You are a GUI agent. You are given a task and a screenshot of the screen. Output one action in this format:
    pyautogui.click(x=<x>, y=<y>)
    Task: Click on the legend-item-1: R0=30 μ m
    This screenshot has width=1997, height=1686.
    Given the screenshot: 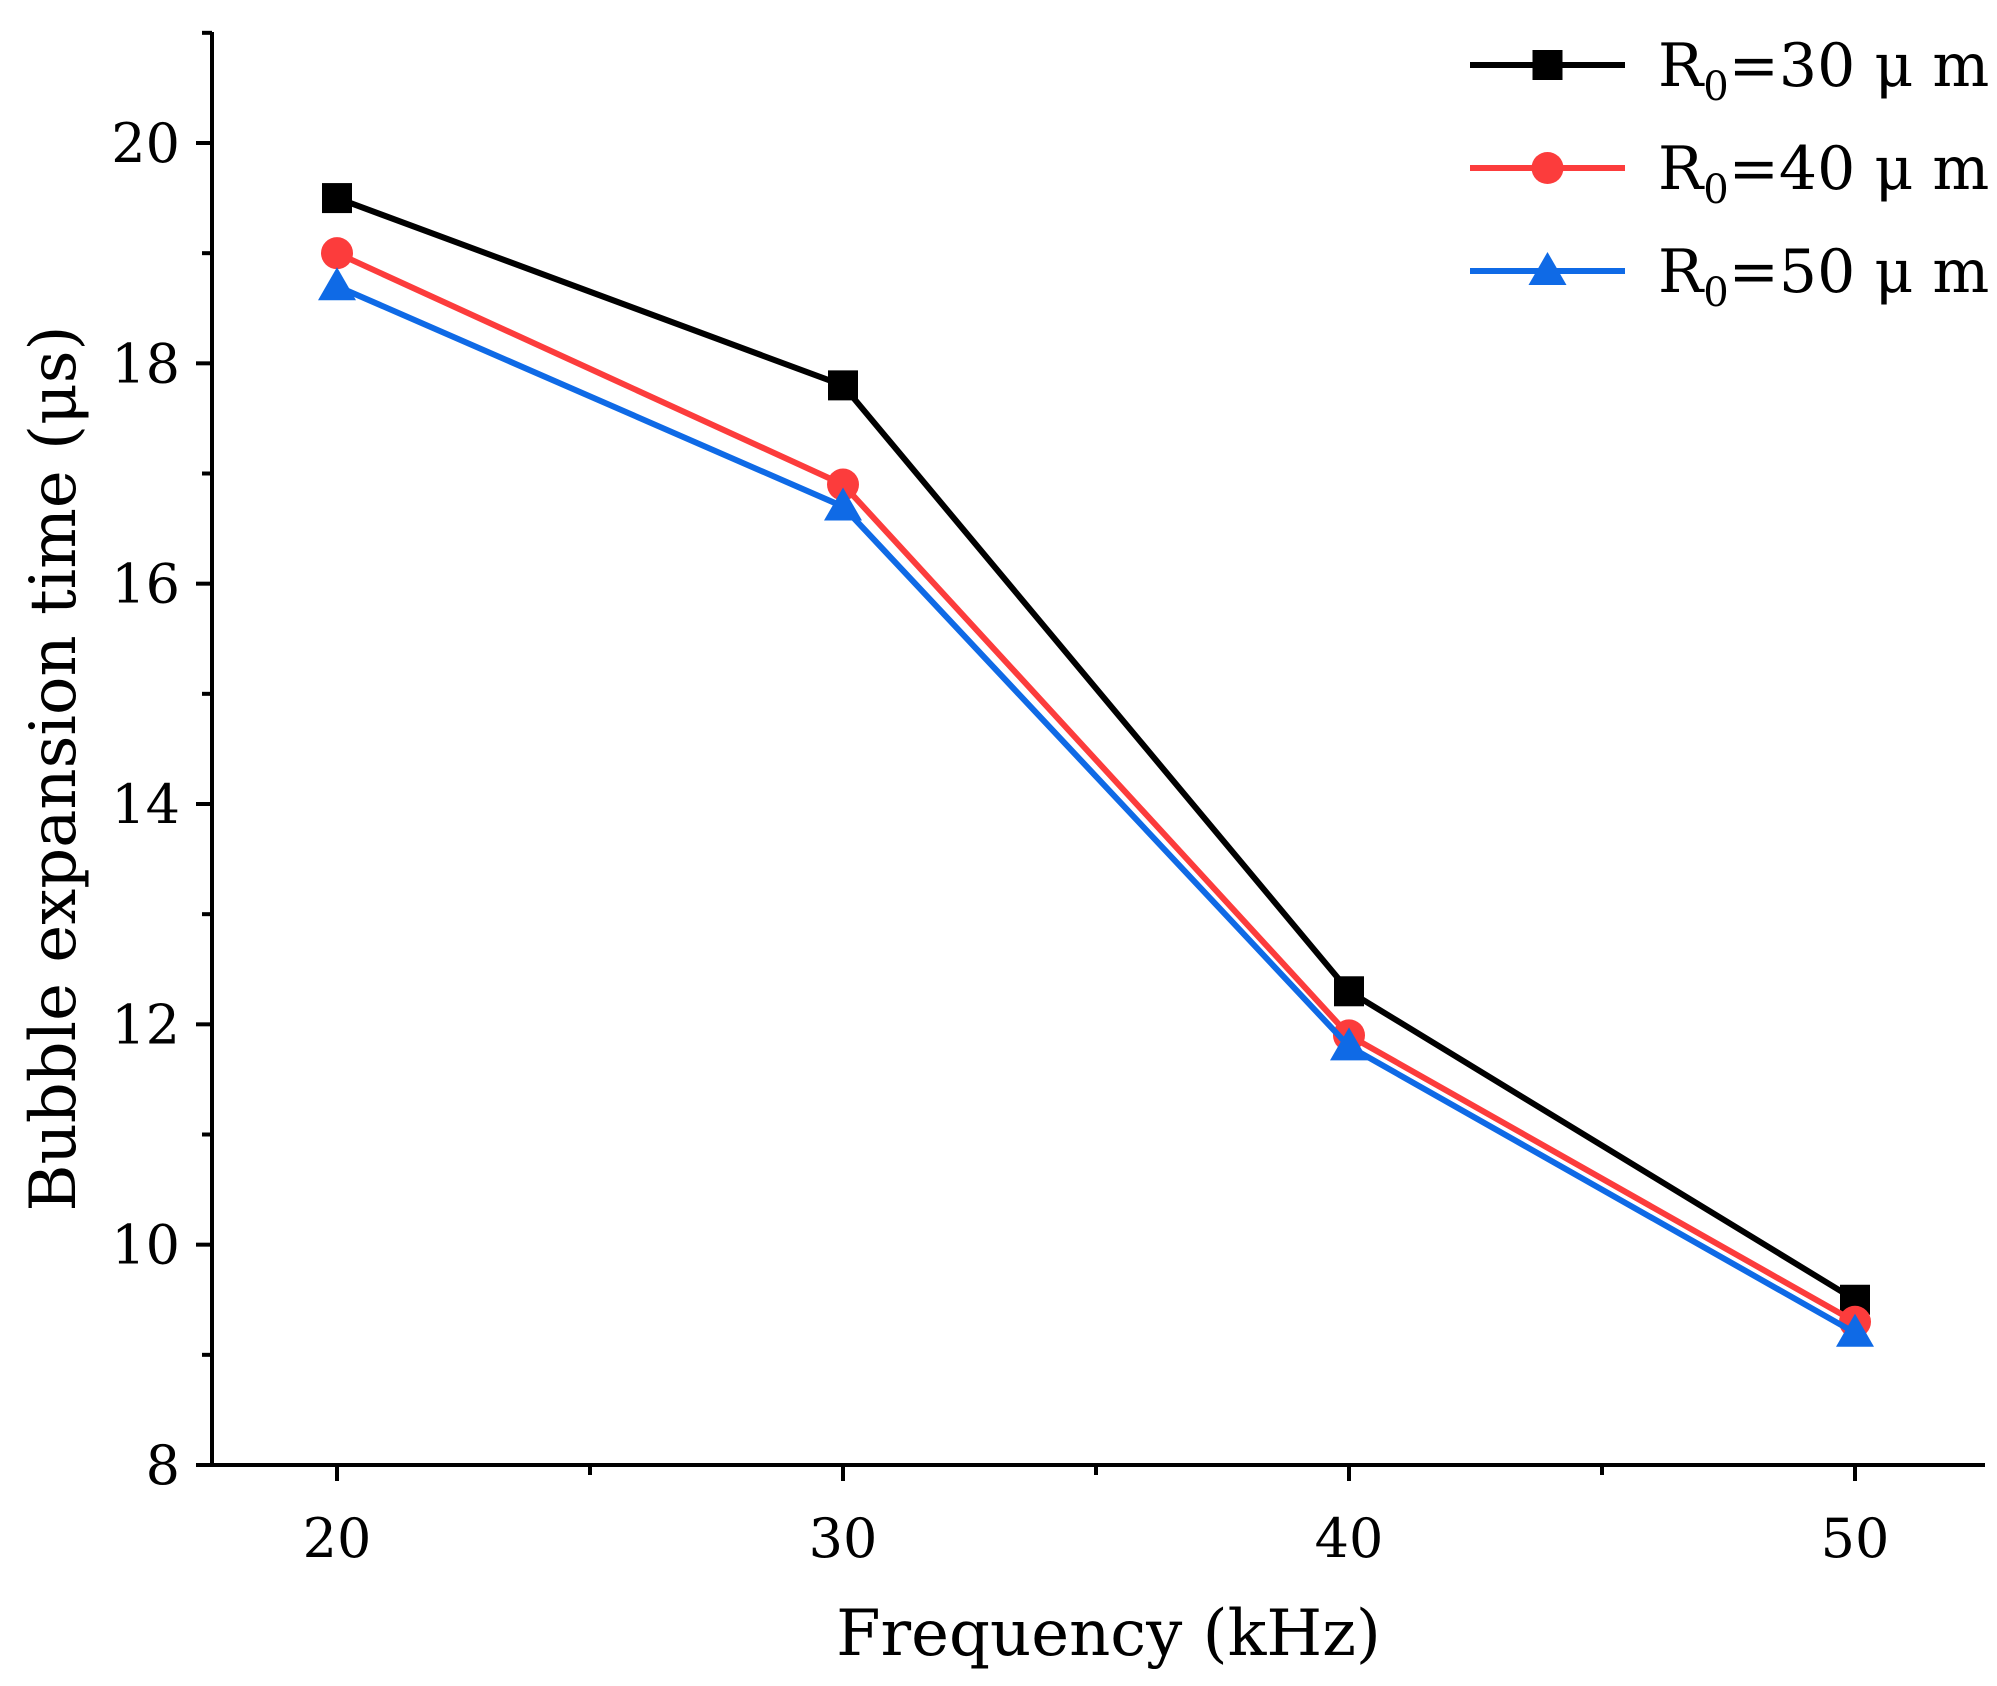 What is the action you would take?
    pyautogui.click(x=1729, y=70)
    